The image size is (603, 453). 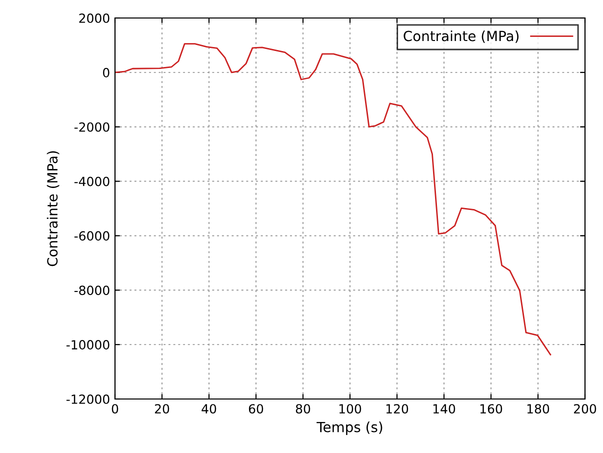 I want to click on x-tick-label: 180, so click(x=538, y=409).